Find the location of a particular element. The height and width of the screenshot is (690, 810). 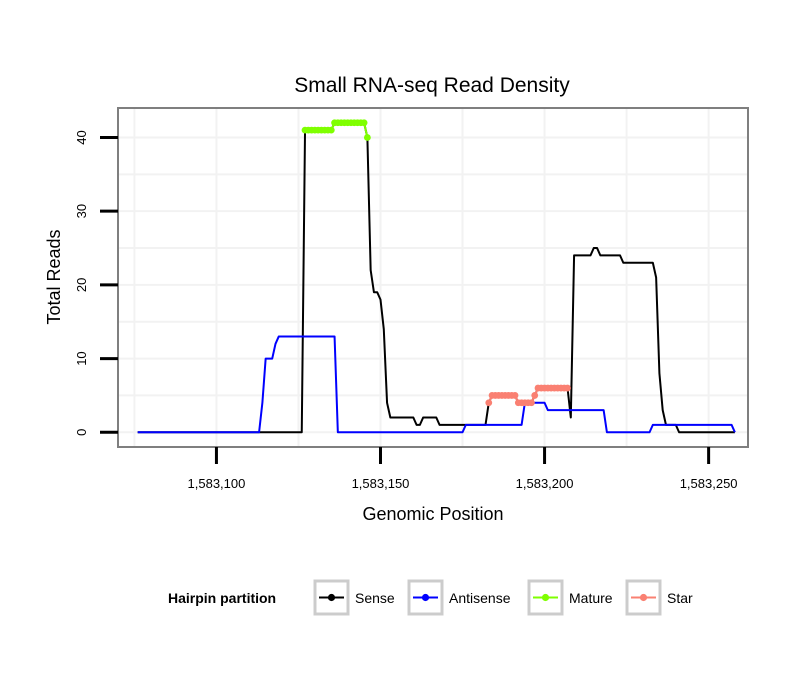

legend-label: Star is located at coordinates (680, 598).